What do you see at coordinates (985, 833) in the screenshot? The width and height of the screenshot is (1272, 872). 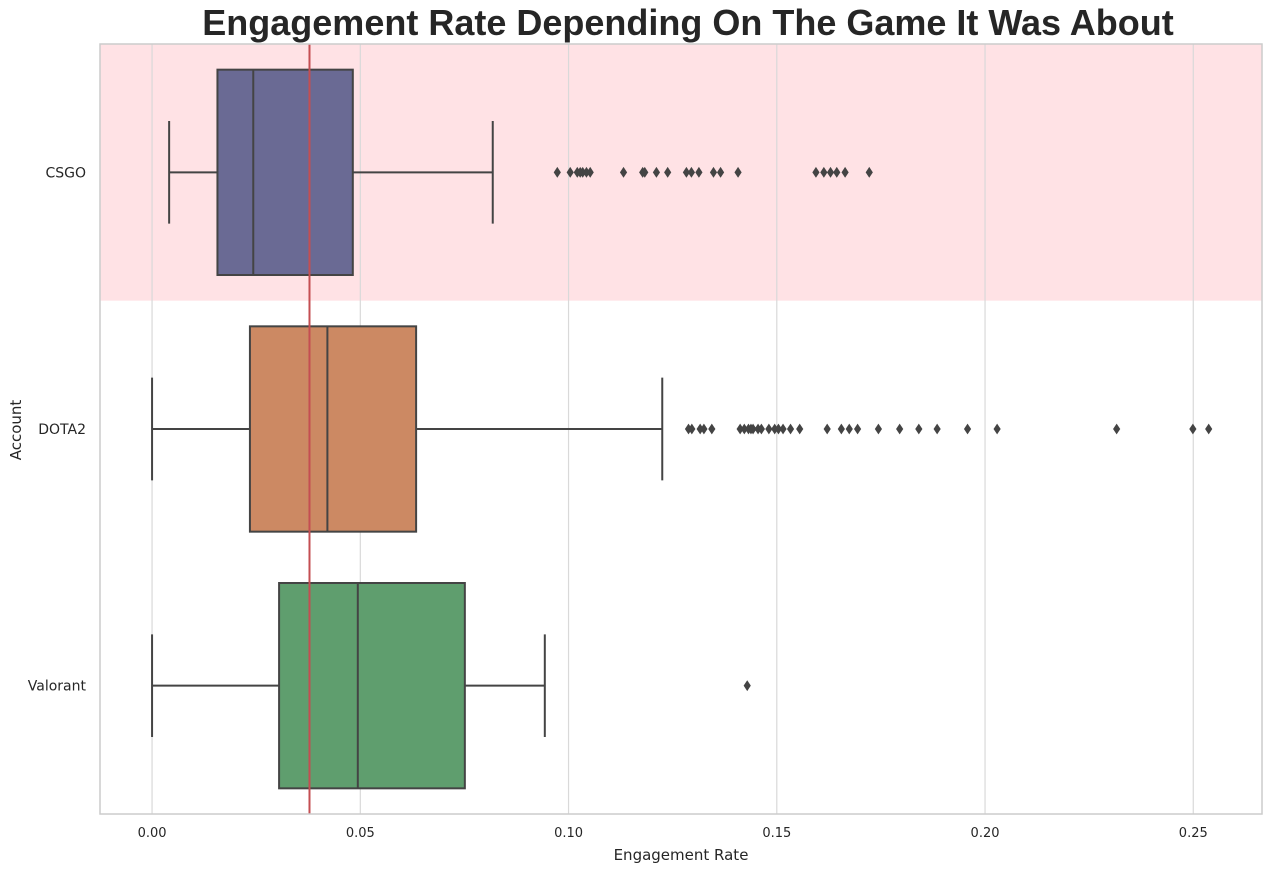 I see `x-tick-label-4: 0.20` at bounding box center [985, 833].